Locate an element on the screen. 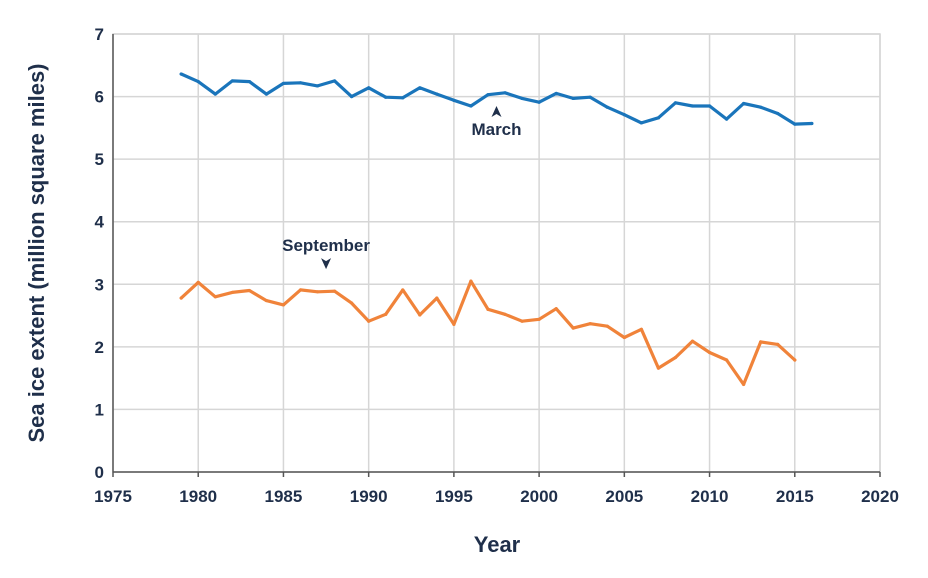 This screenshot has height=578, width=928. annotations: March September is located at coordinates (402, 187).